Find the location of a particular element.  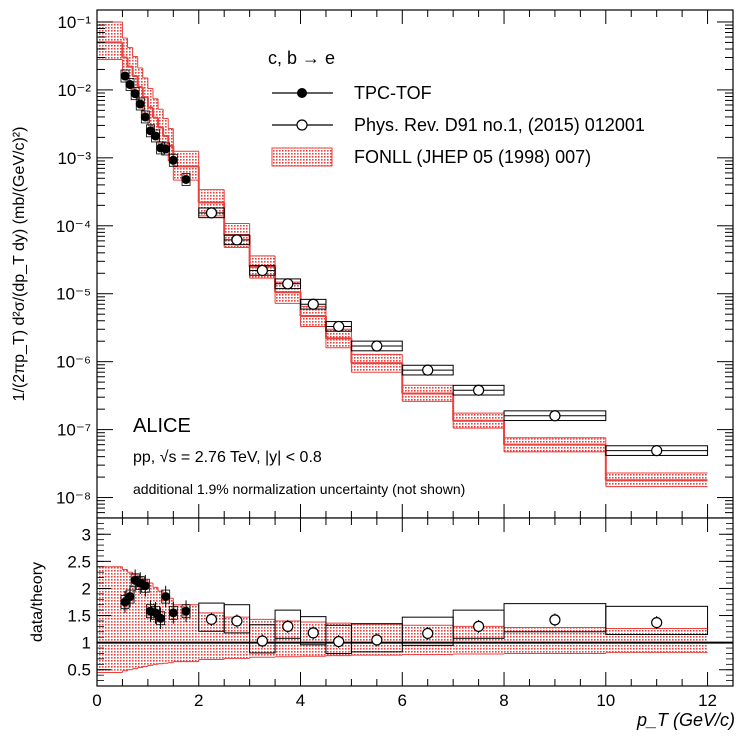

y-axis-label-ratio: data/theory is located at coordinates (37, 602).